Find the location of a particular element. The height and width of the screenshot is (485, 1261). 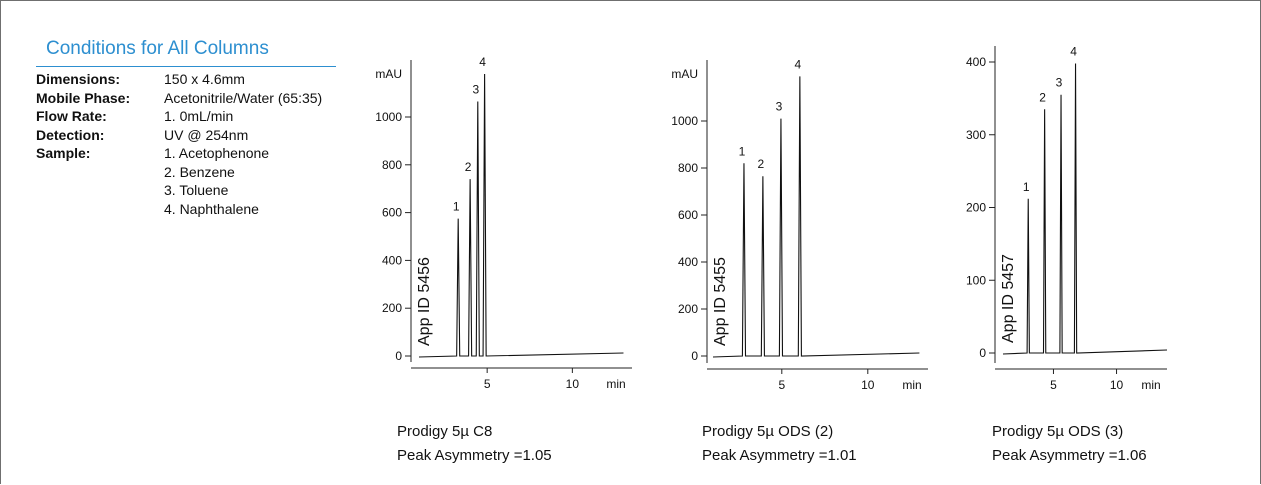

caption-c8: Prodigy 5µ C8 Peak Asymmetry =1.05 is located at coordinates (474, 444).